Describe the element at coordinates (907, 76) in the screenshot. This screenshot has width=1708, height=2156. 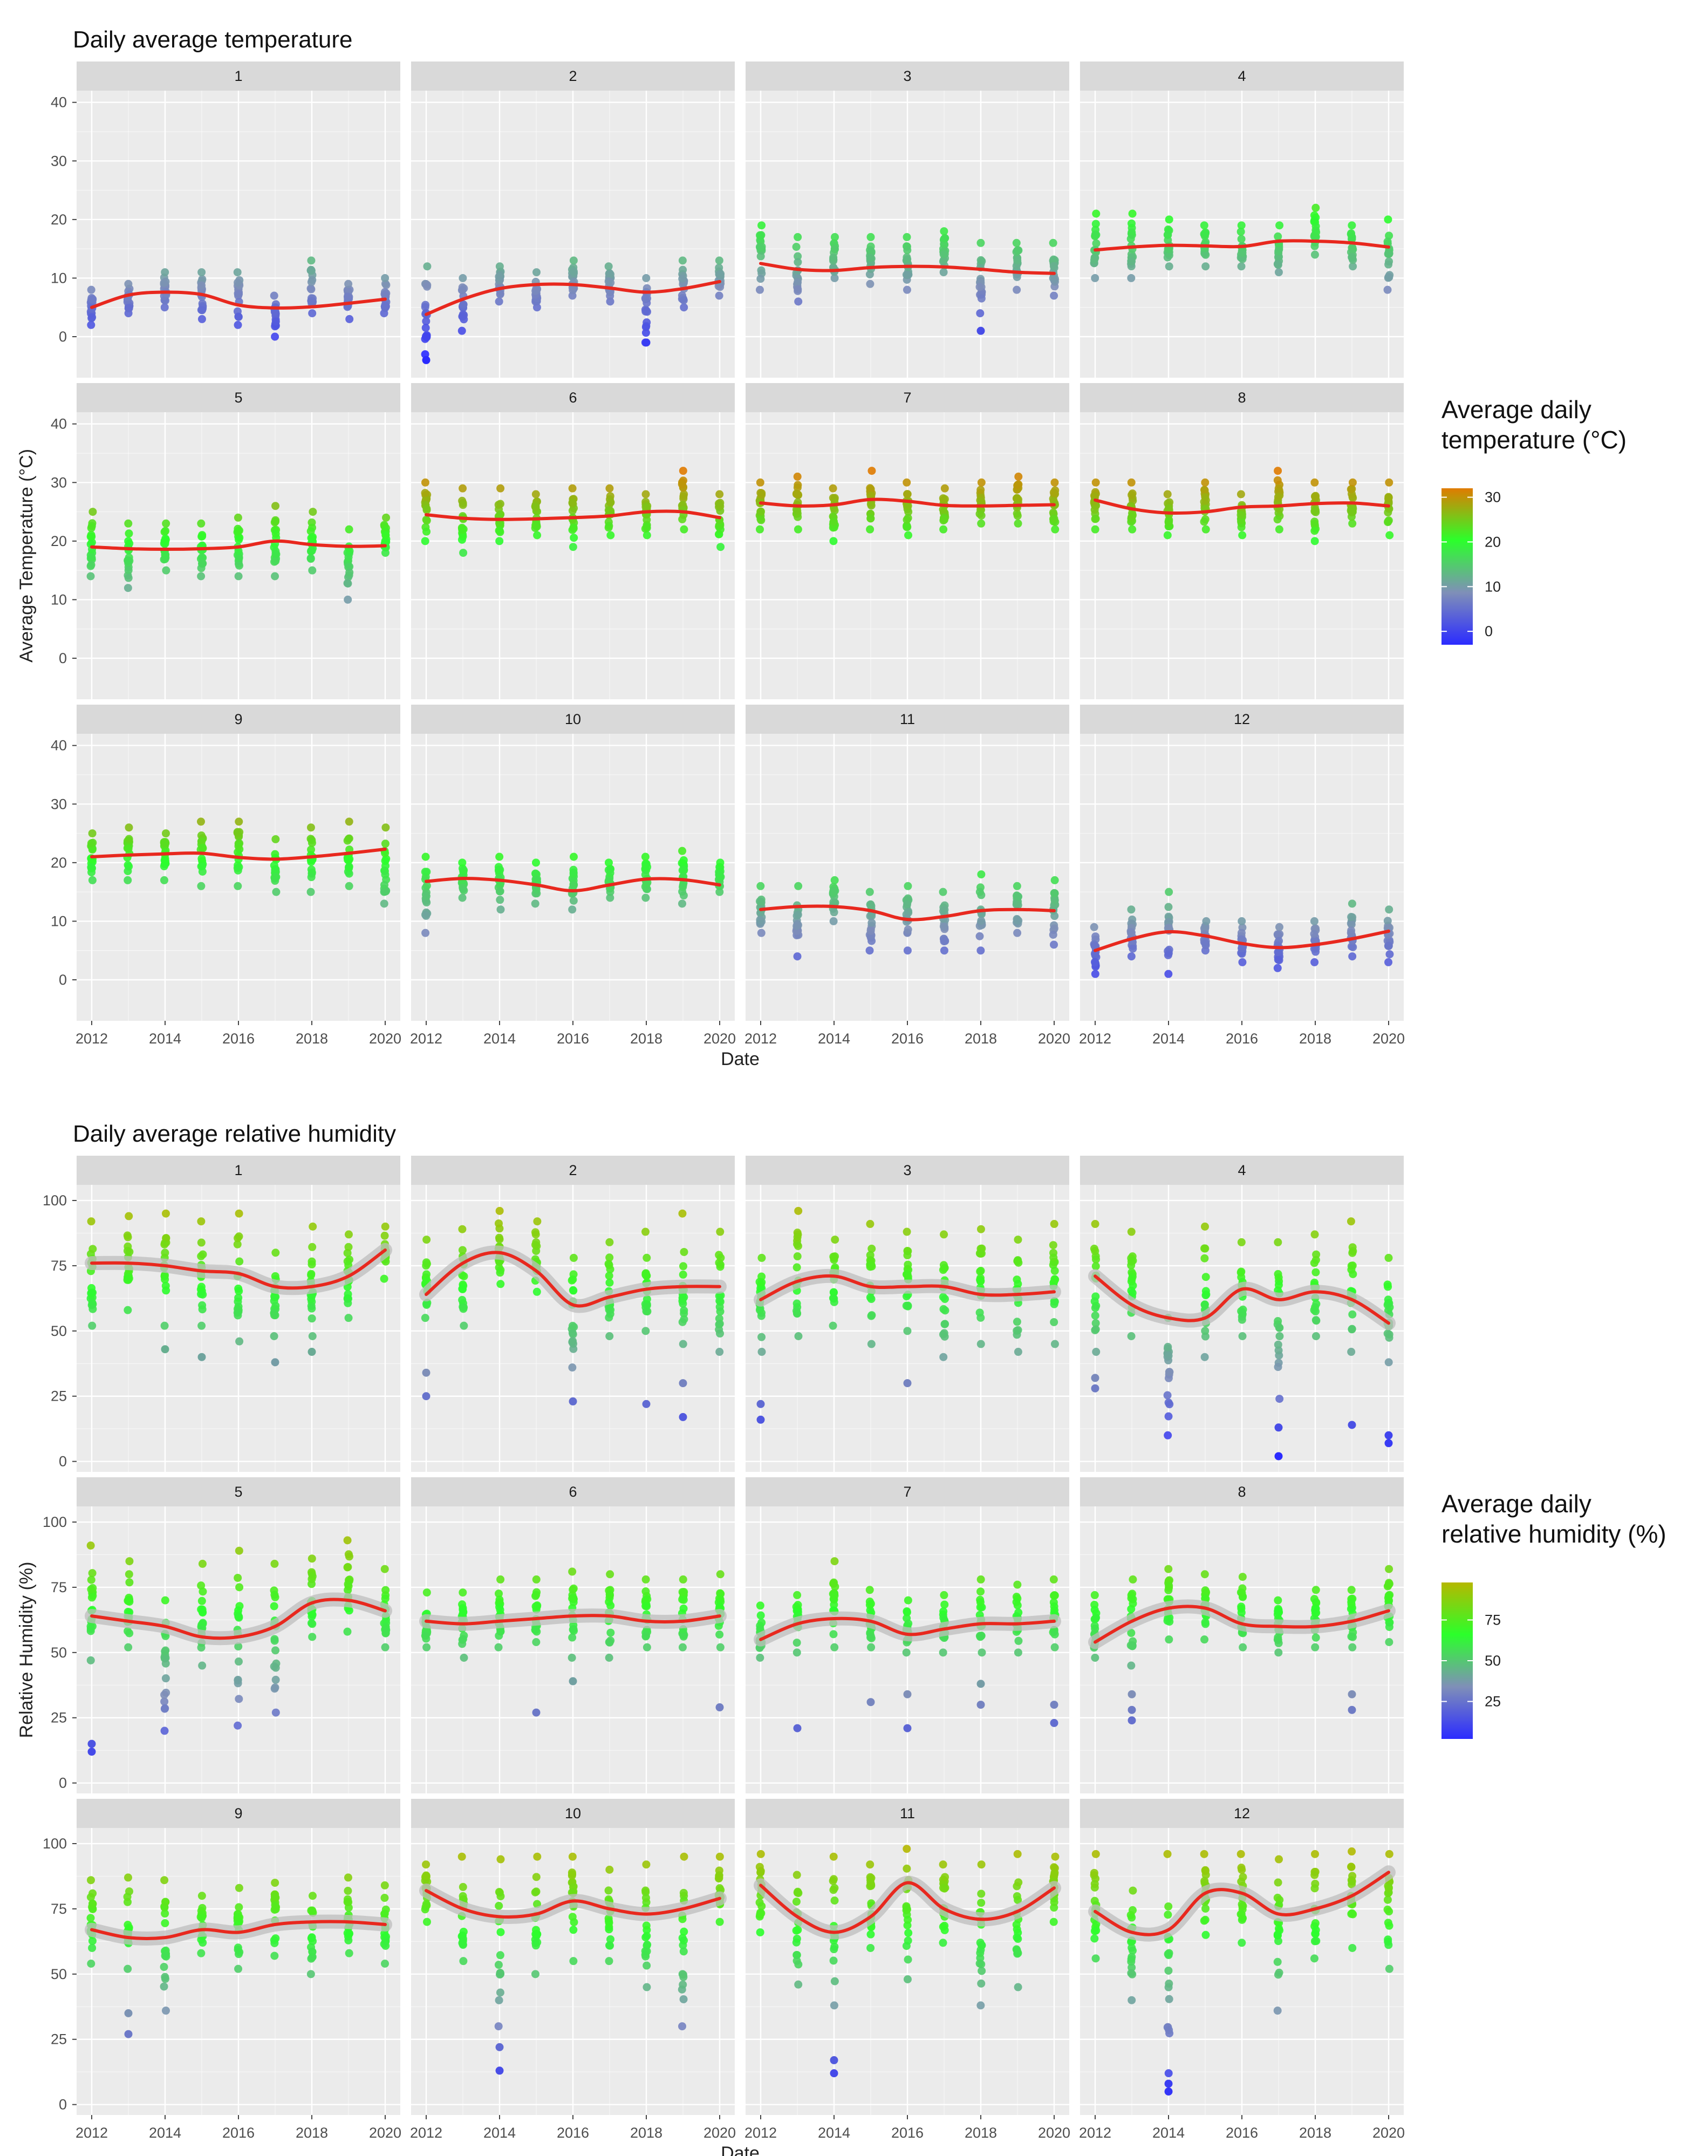
I see `facet-label: 3` at that location.